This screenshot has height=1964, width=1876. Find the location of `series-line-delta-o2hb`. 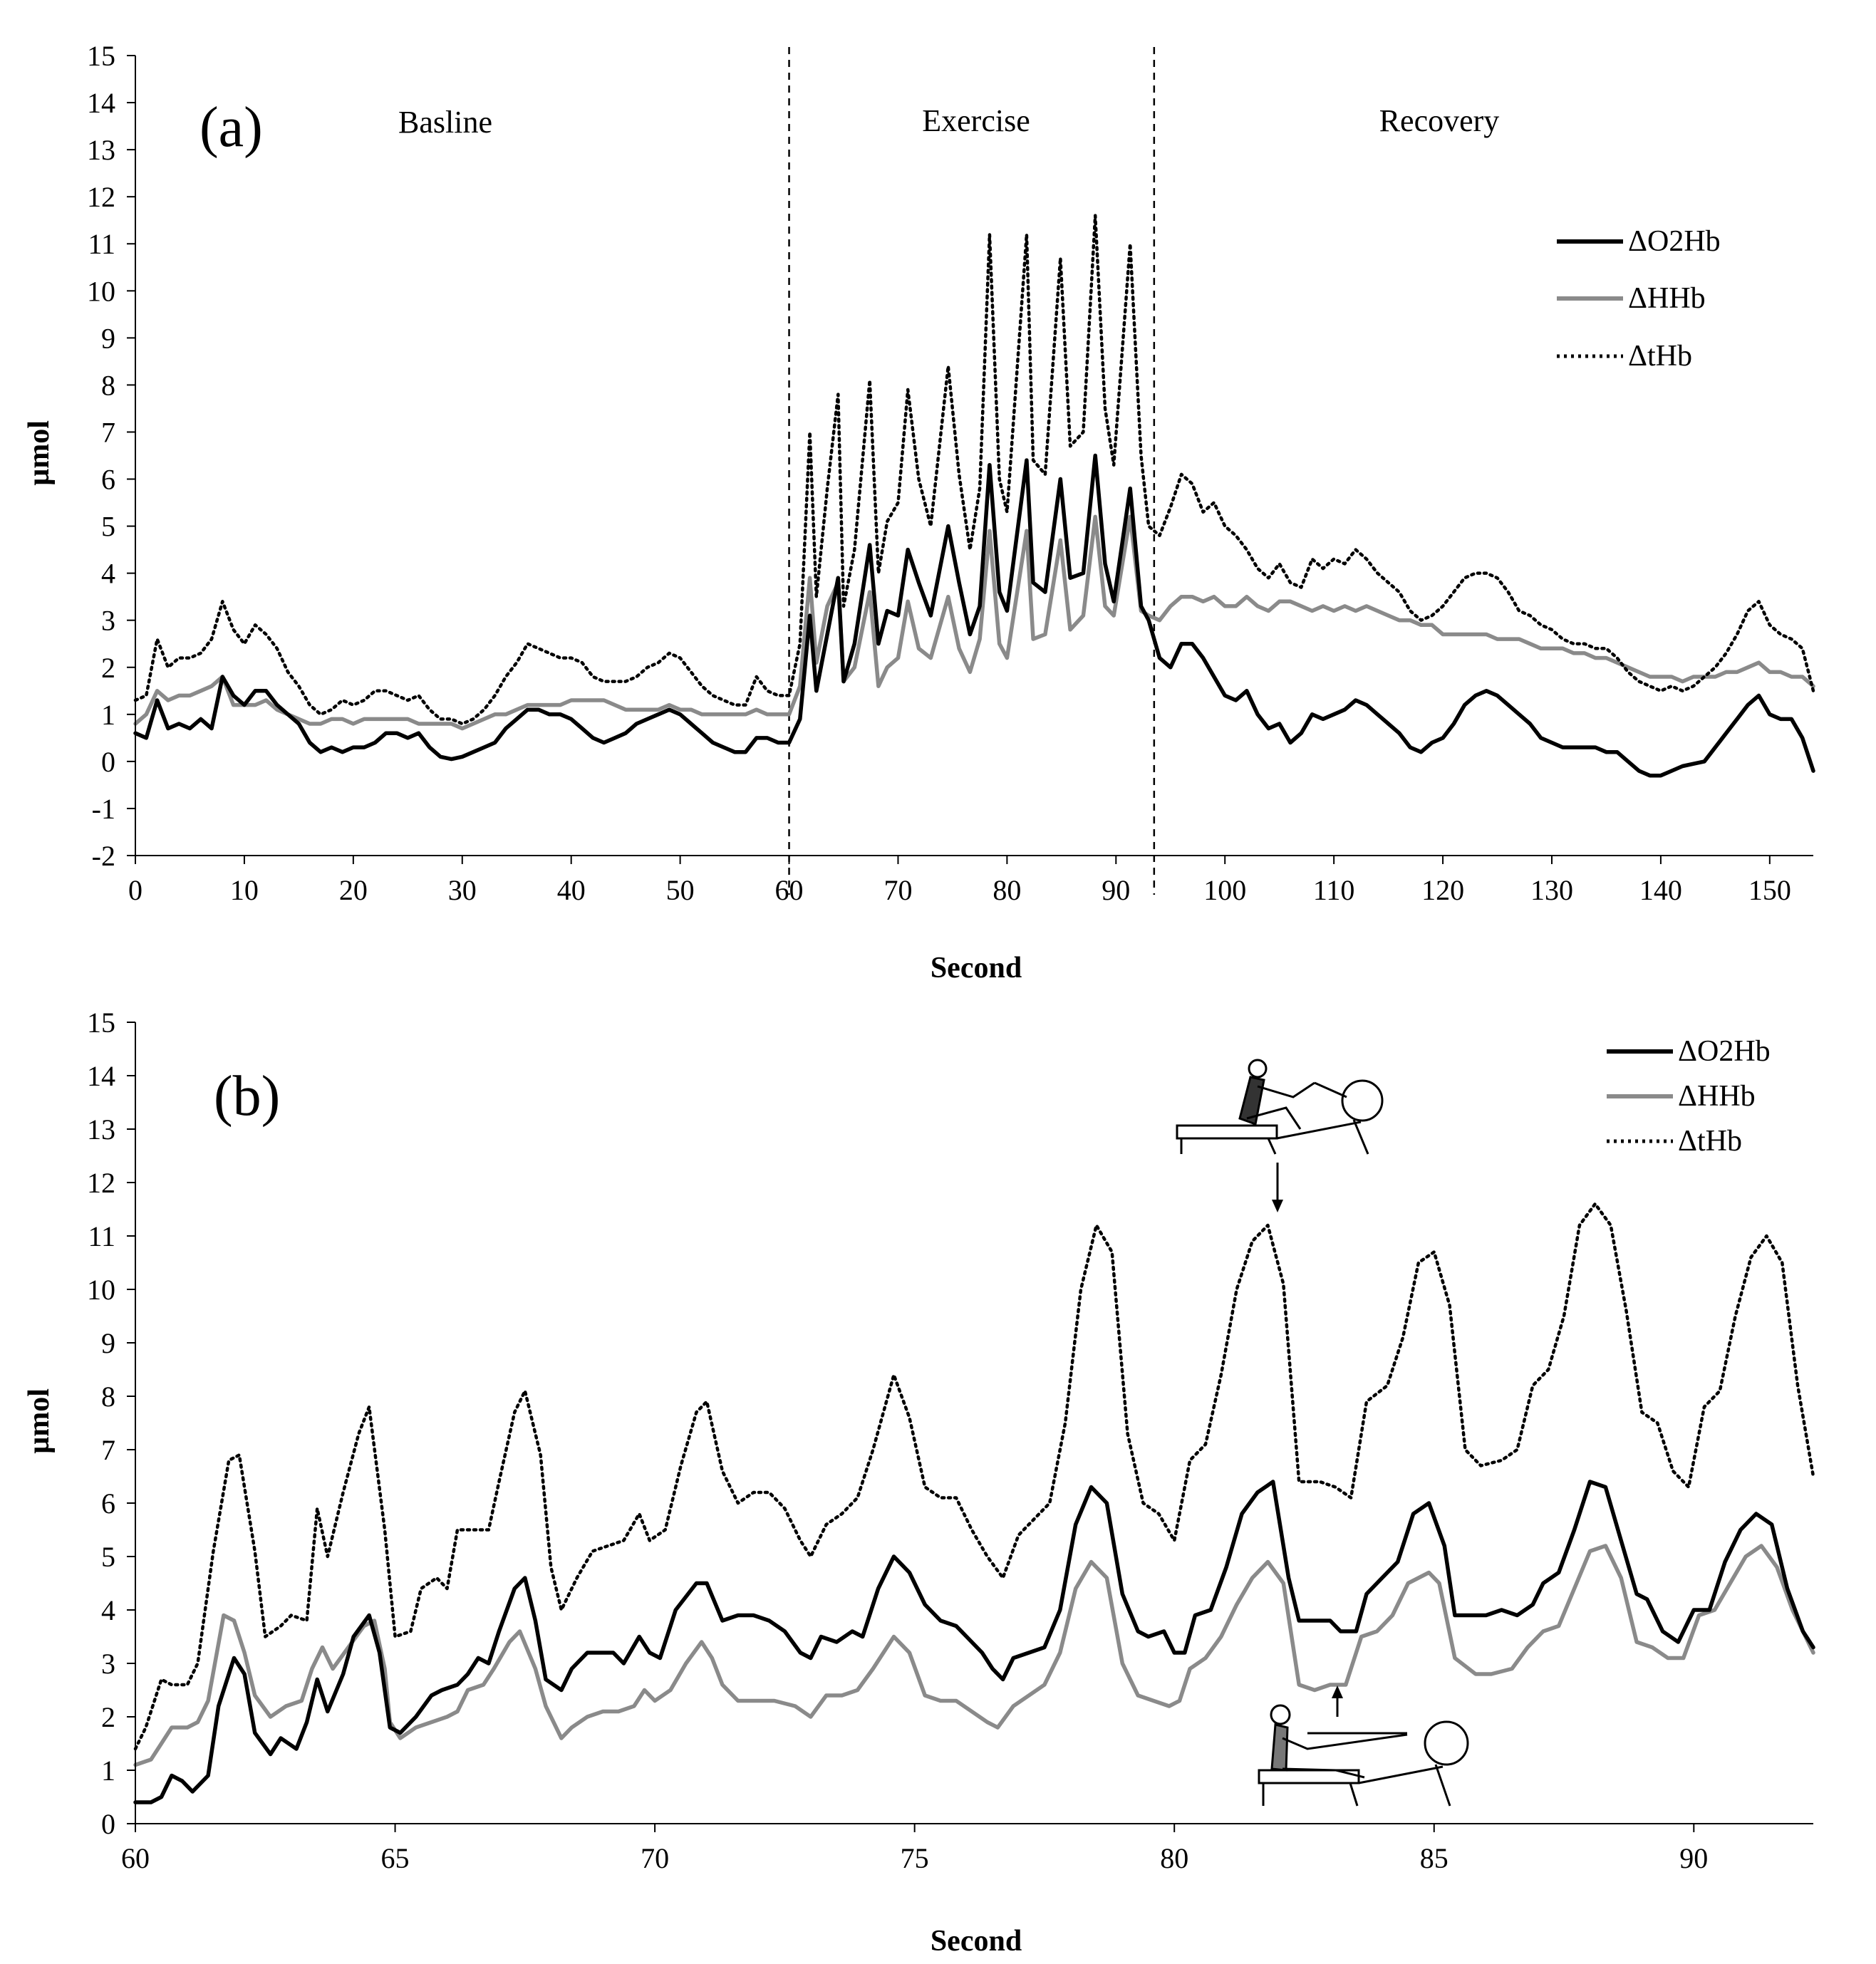

series-line-delta-o2hb is located at coordinates (974, 615).